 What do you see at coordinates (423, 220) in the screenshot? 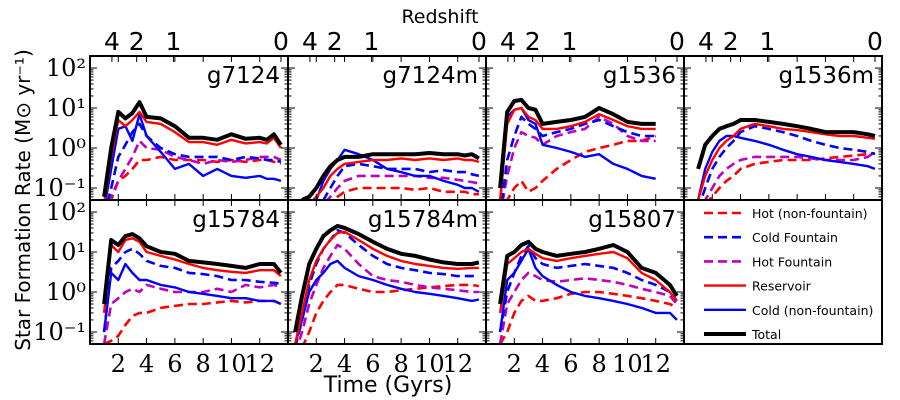
I see `panel-title: g15784m` at bounding box center [423, 220].